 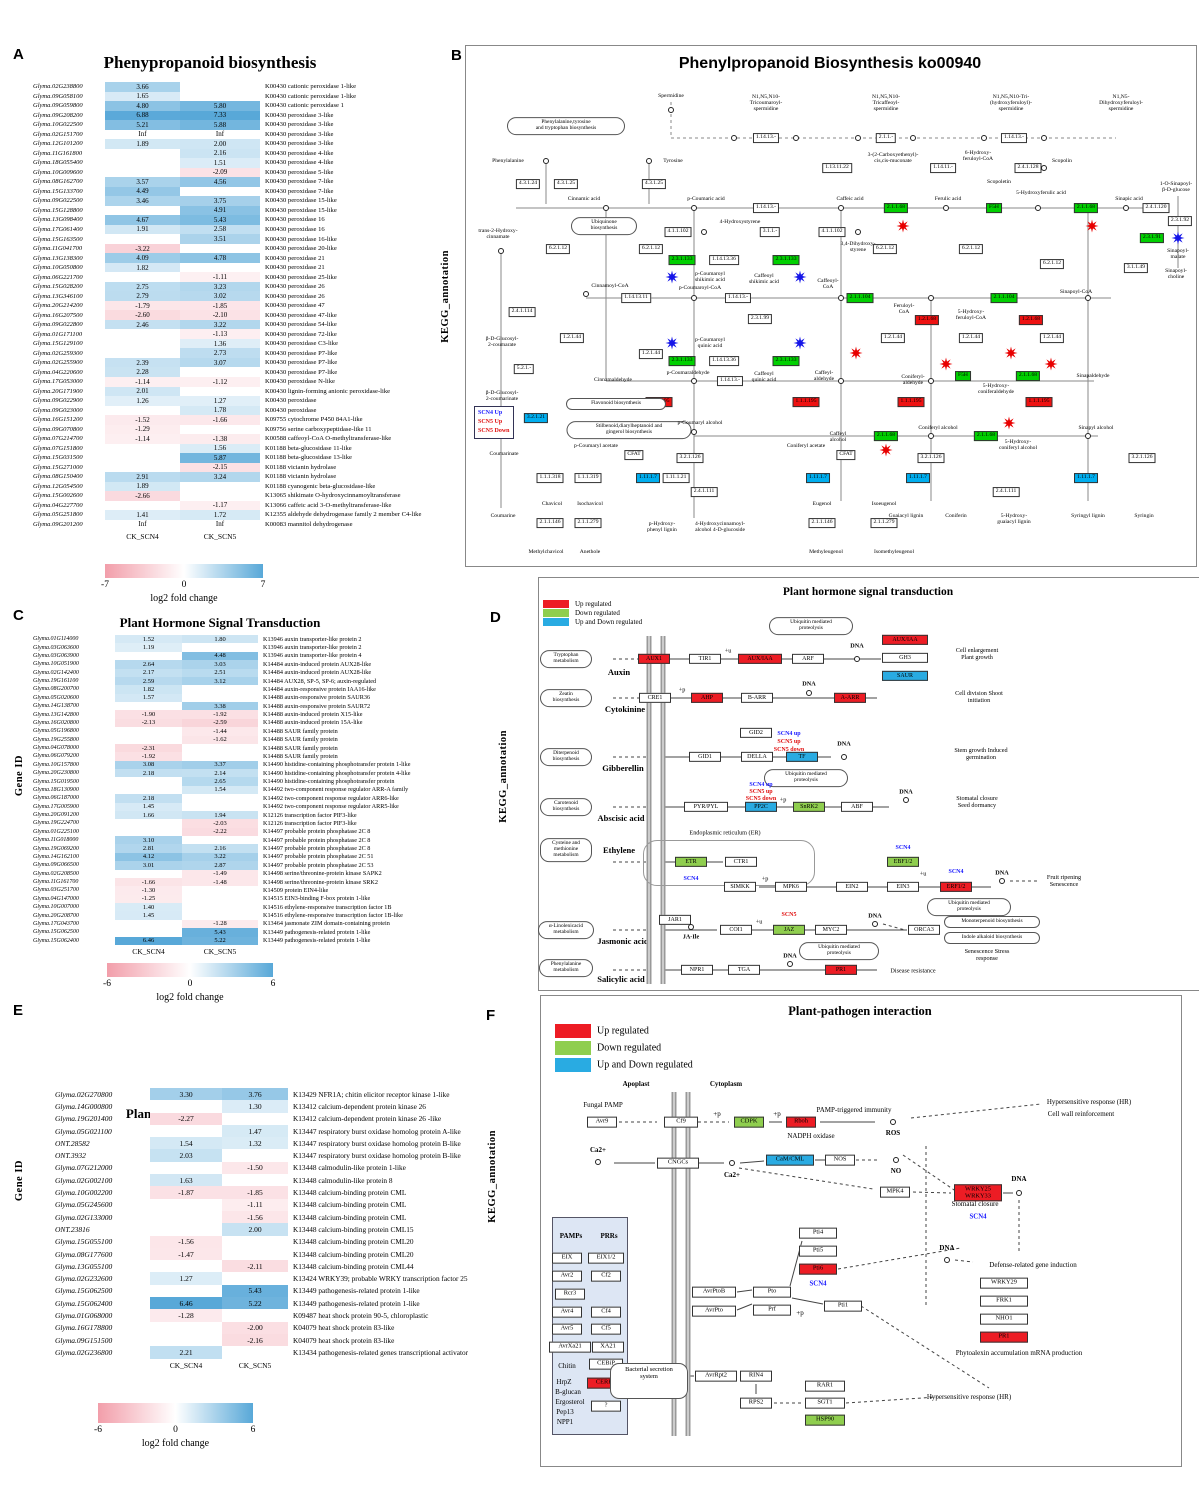 I want to click on heatmap-cell-scn4: 1.82, so click(x=148, y=689).